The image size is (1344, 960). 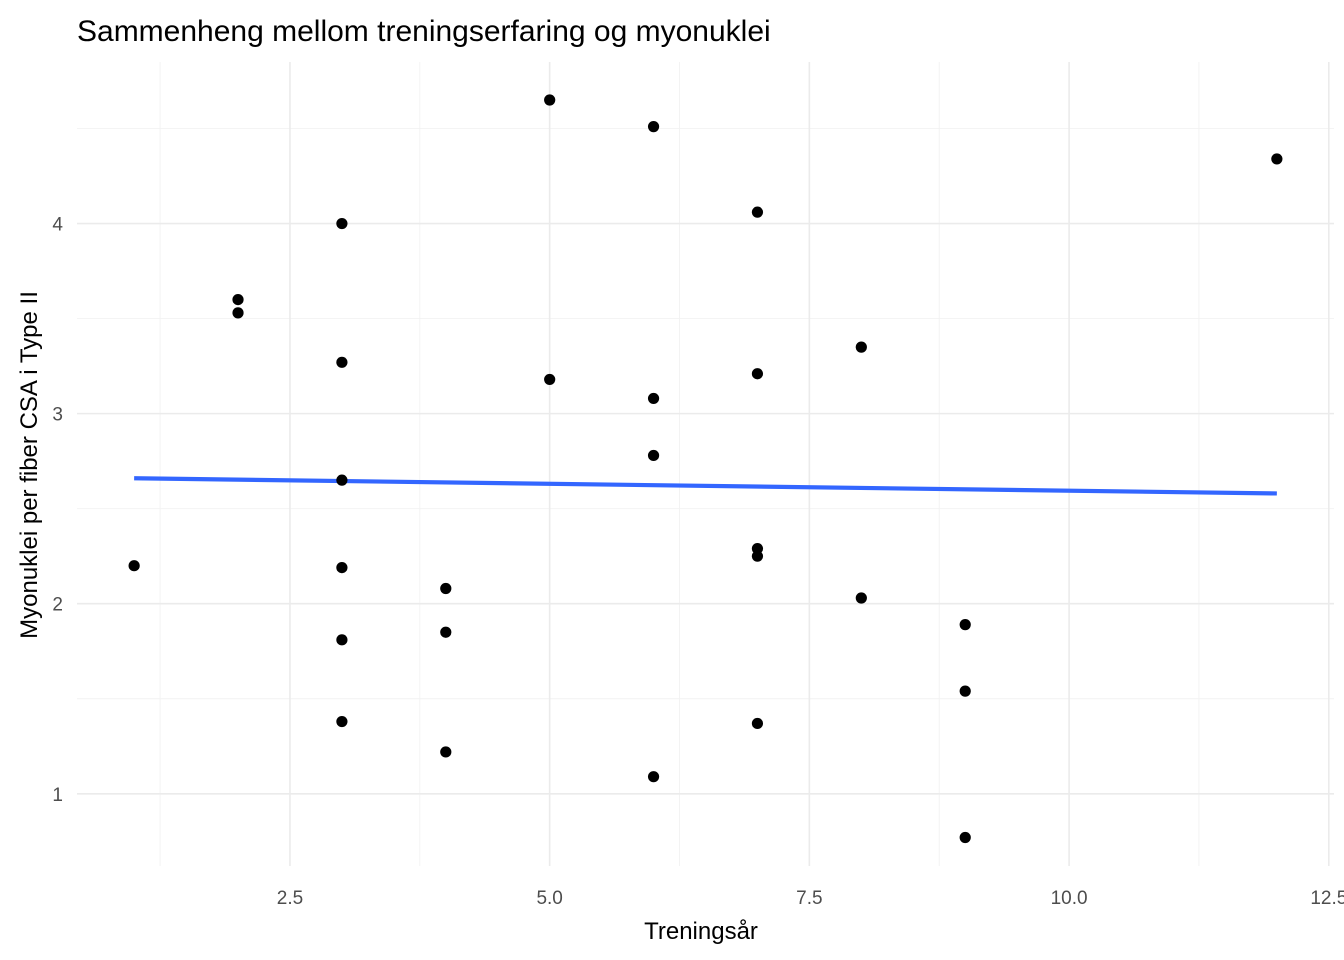 What do you see at coordinates (57, 795) in the screenshot?
I see `y-tick-label: 1` at bounding box center [57, 795].